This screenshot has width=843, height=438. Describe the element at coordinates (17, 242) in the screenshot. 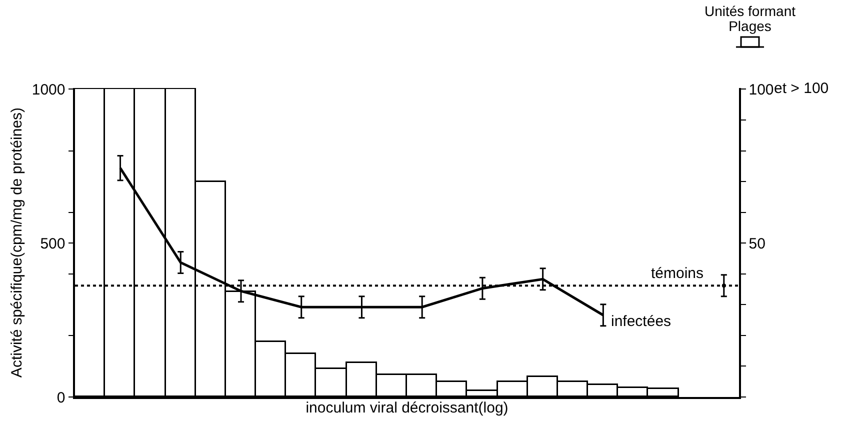

I see `y-axis-title: Activité spécifique(cpm/mg de protéines)` at that location.